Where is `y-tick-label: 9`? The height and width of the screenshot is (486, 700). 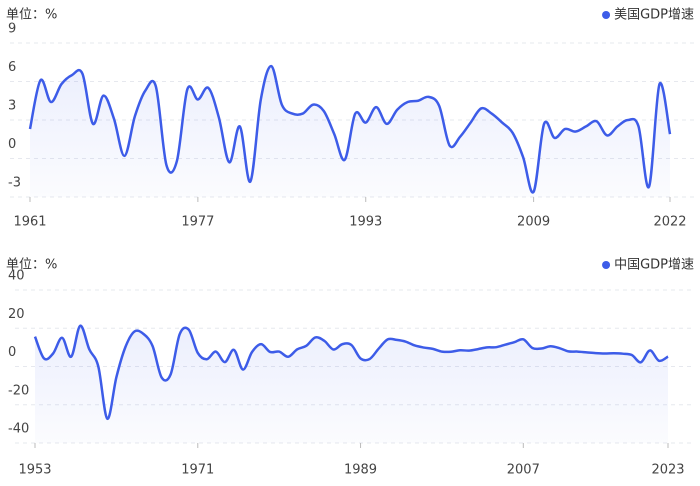
y-tick-label: 9 is located at coordinates (12, 29).